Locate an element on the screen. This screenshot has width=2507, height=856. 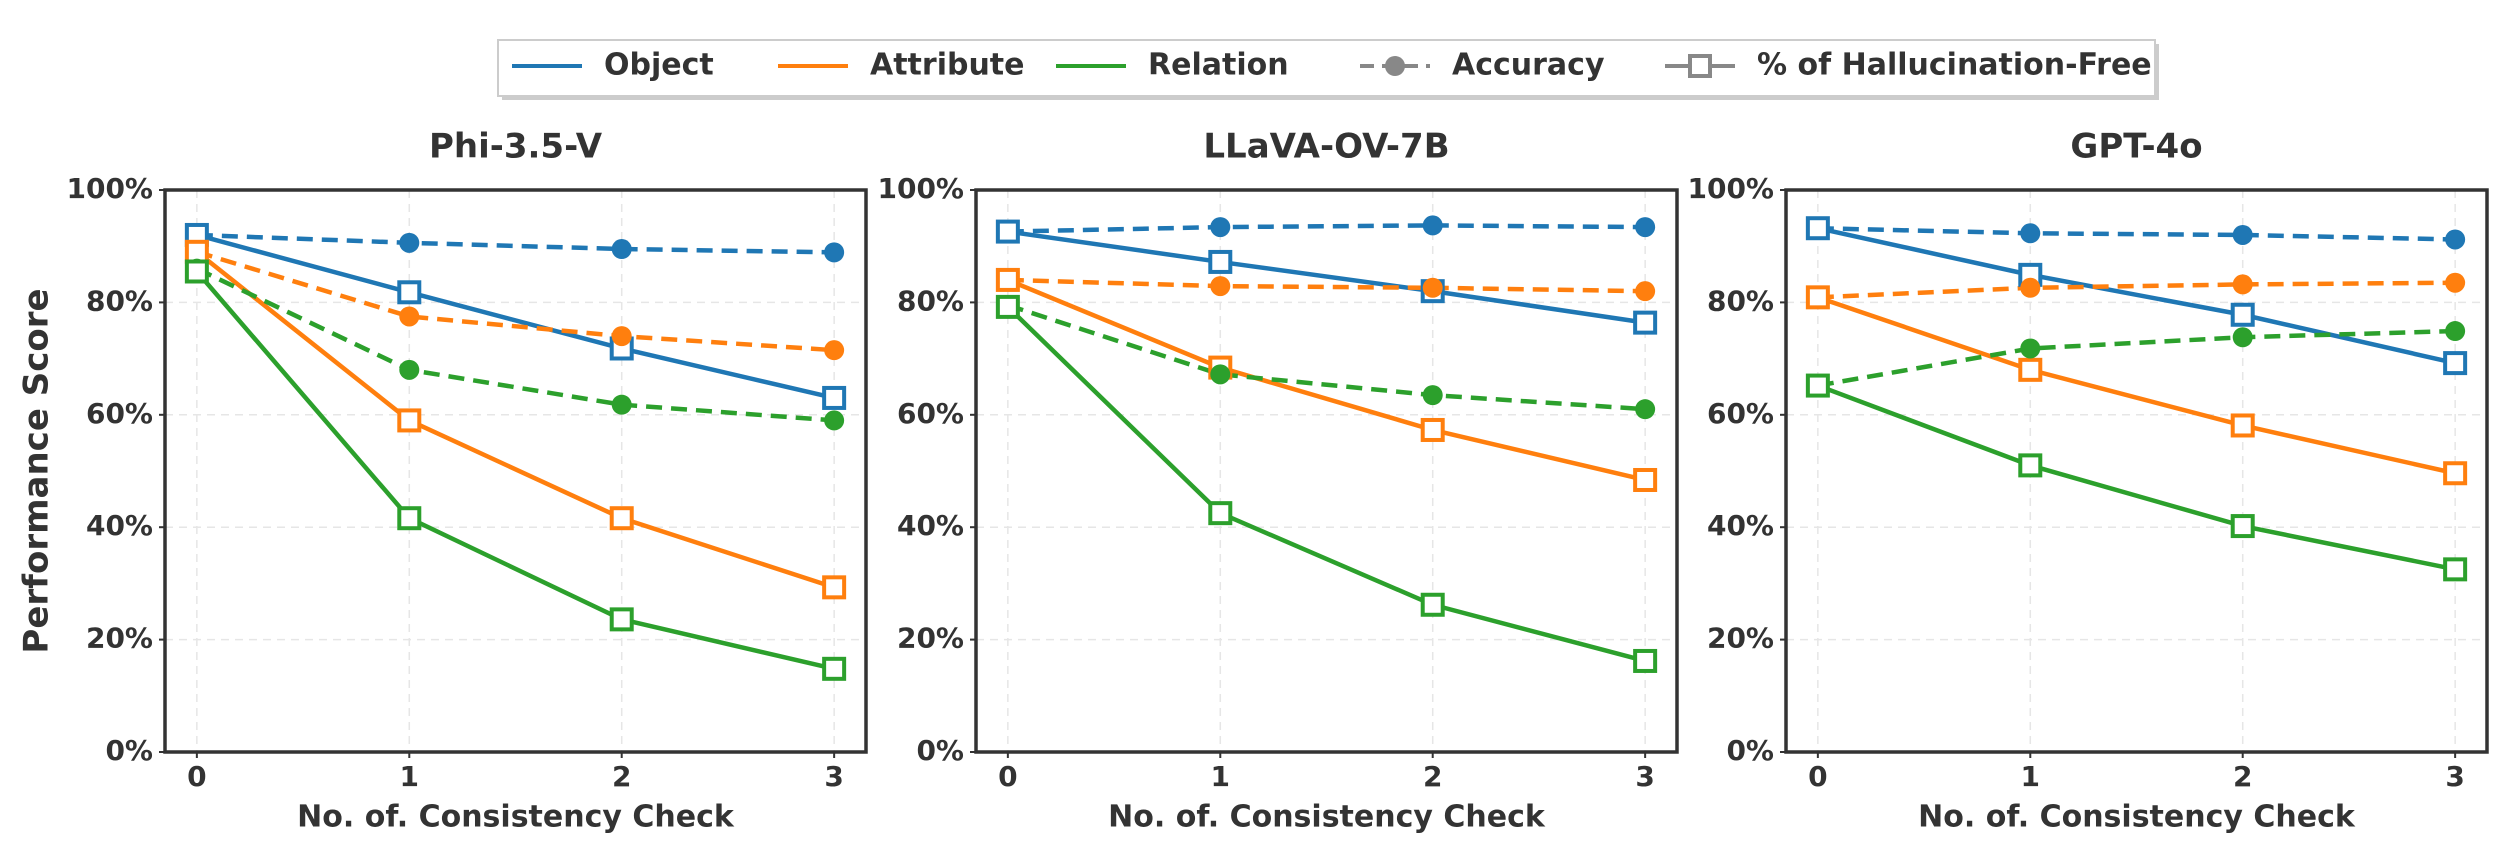
legend-label: Relation is located at coordinates (1218, 65).